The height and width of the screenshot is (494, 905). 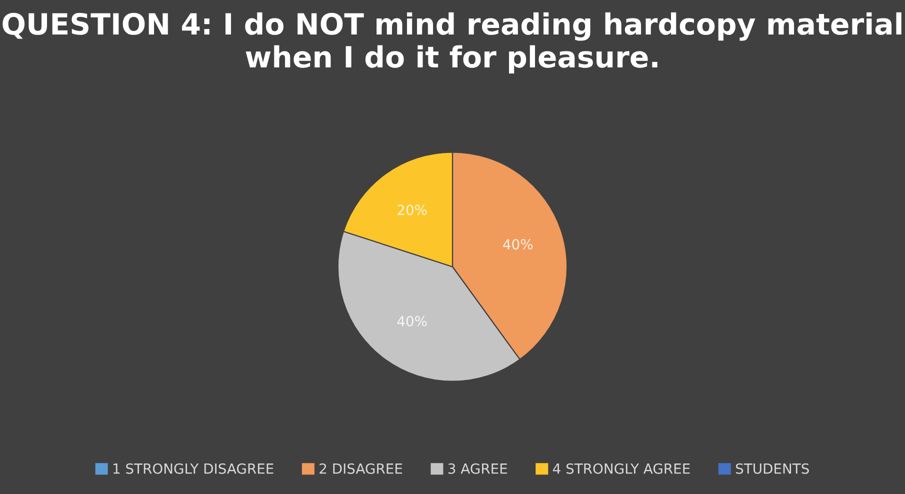 What do you see at coordinates (772, 468) in the screenshot?
I see `legend-label: STUDENTS` at bounding box center [772, 468].